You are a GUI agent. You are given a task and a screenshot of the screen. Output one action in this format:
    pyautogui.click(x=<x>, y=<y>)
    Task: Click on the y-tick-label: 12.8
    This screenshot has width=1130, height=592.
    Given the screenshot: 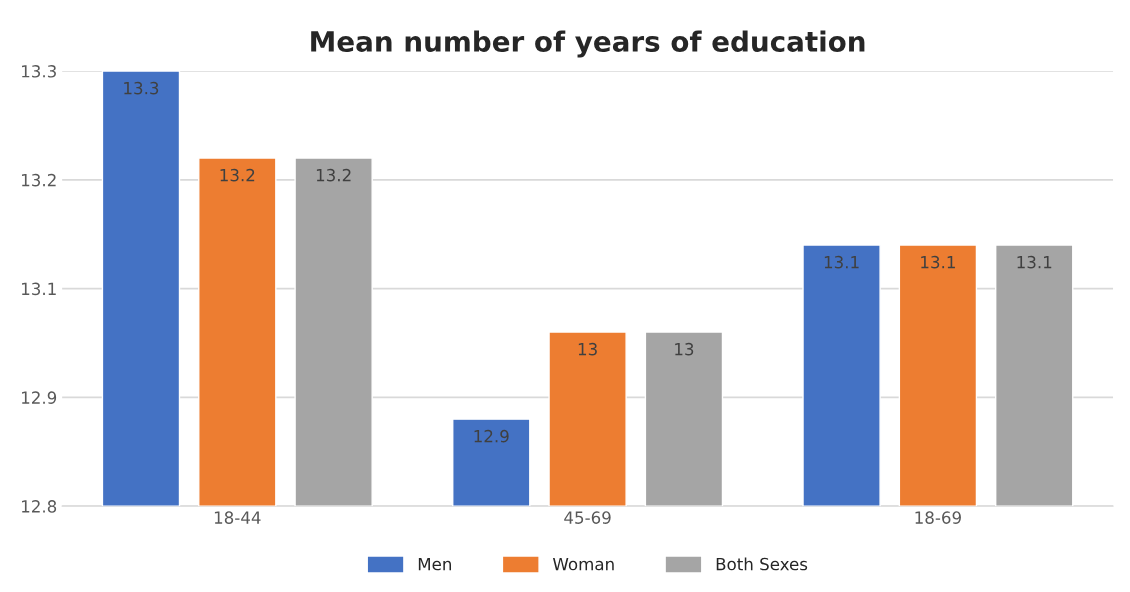 What is the action you would take?
    pyautogui.click(x=39, y=506)
    